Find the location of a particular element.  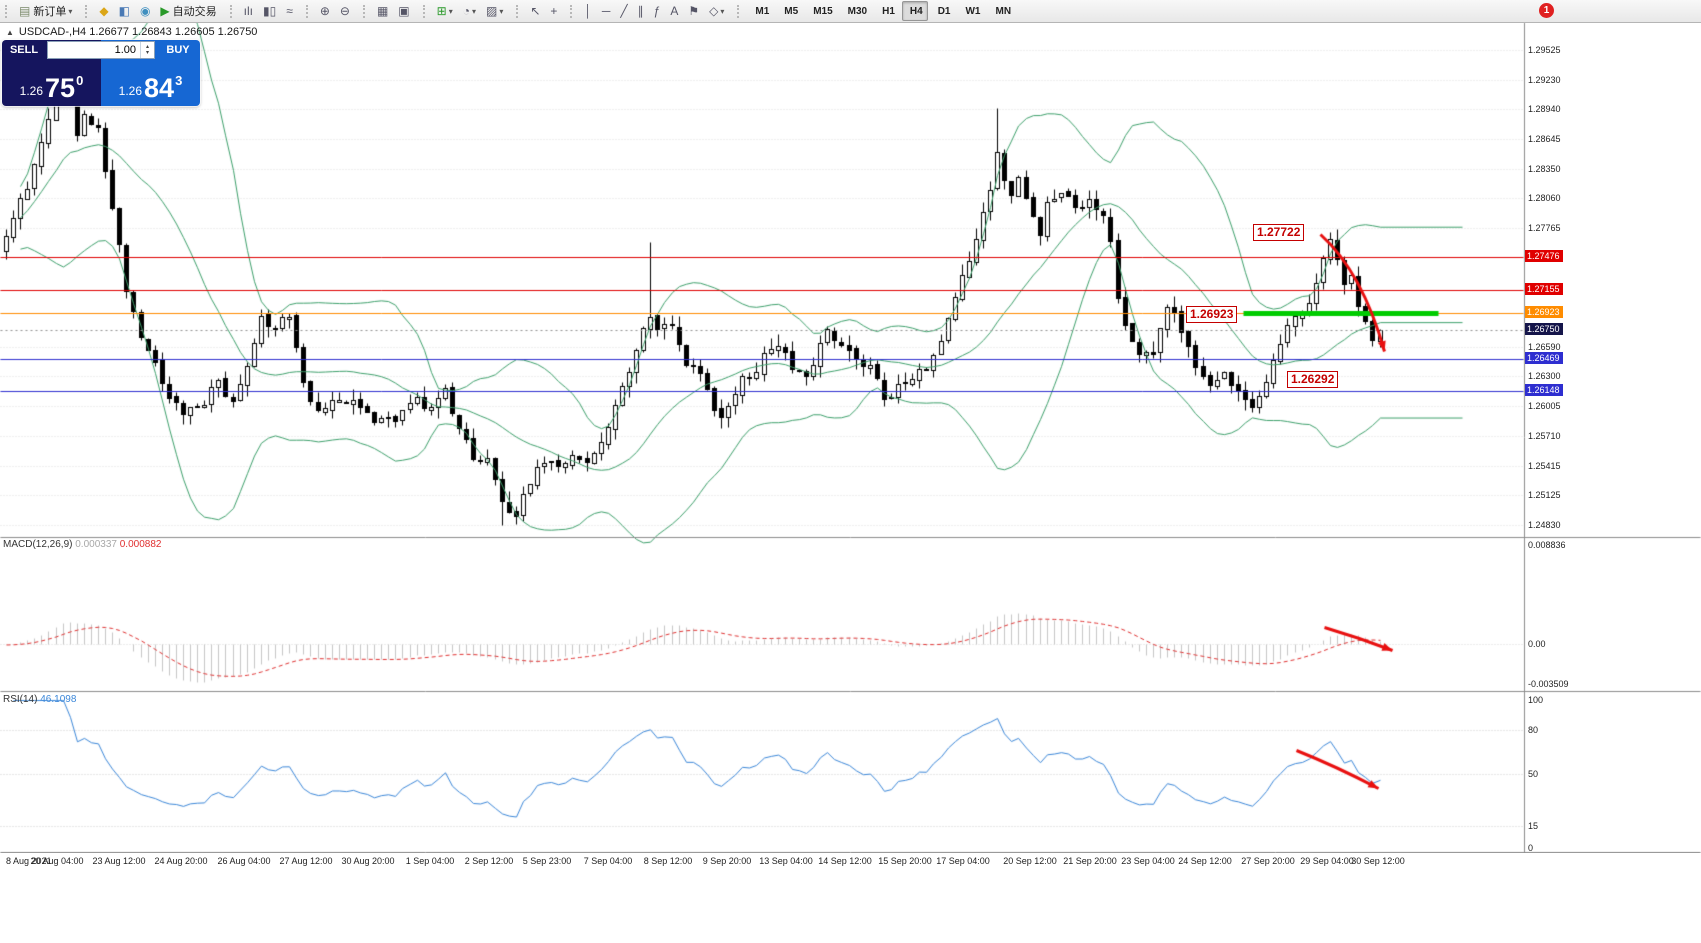

price-axis-tick: 1.28940 is located at coordinates (1544, 109).